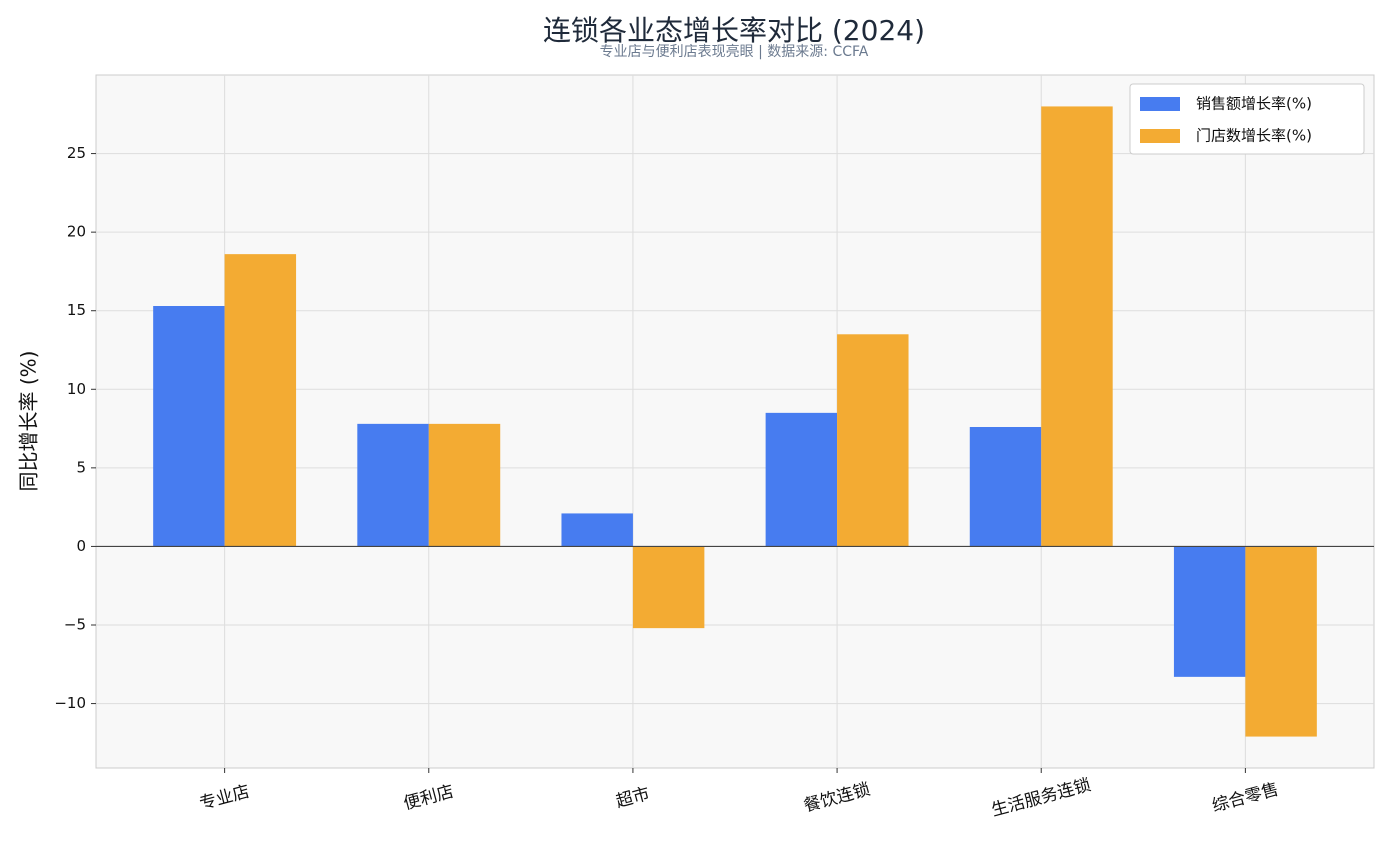  I want to click on legend-label: 销售额增长率(%), so click(1254, 104).